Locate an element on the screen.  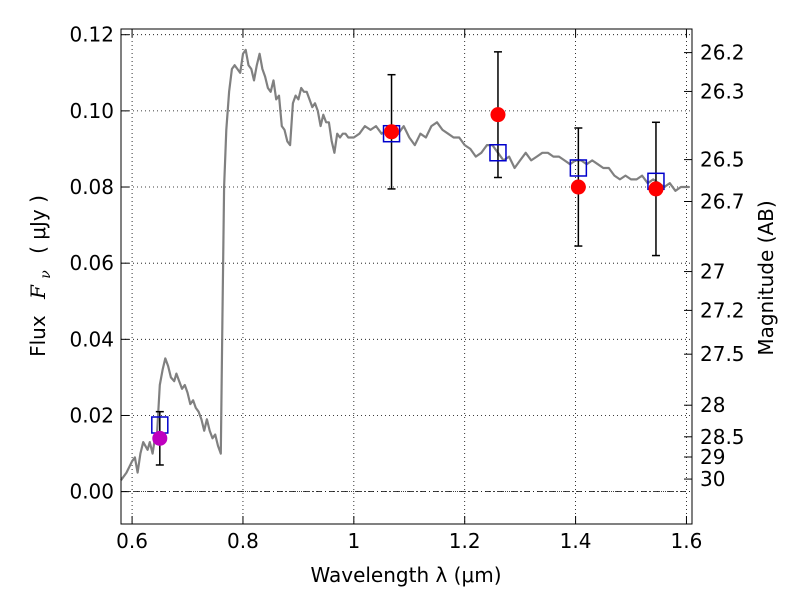
y-axis-label-symbol: F is located at coordinates (38, 292).